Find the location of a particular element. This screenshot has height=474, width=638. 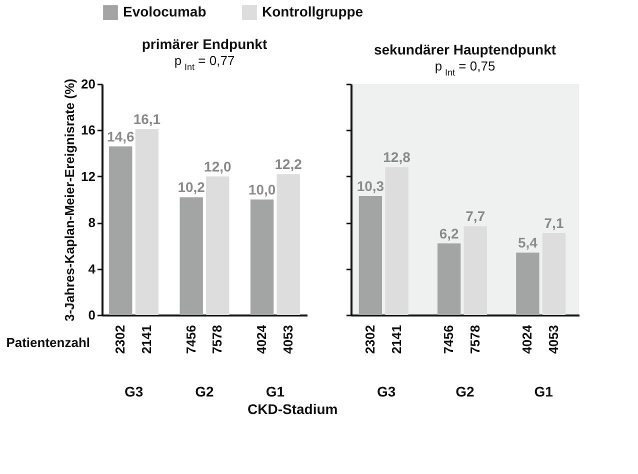

text: 14,6 is located at coordinates (120, 136).